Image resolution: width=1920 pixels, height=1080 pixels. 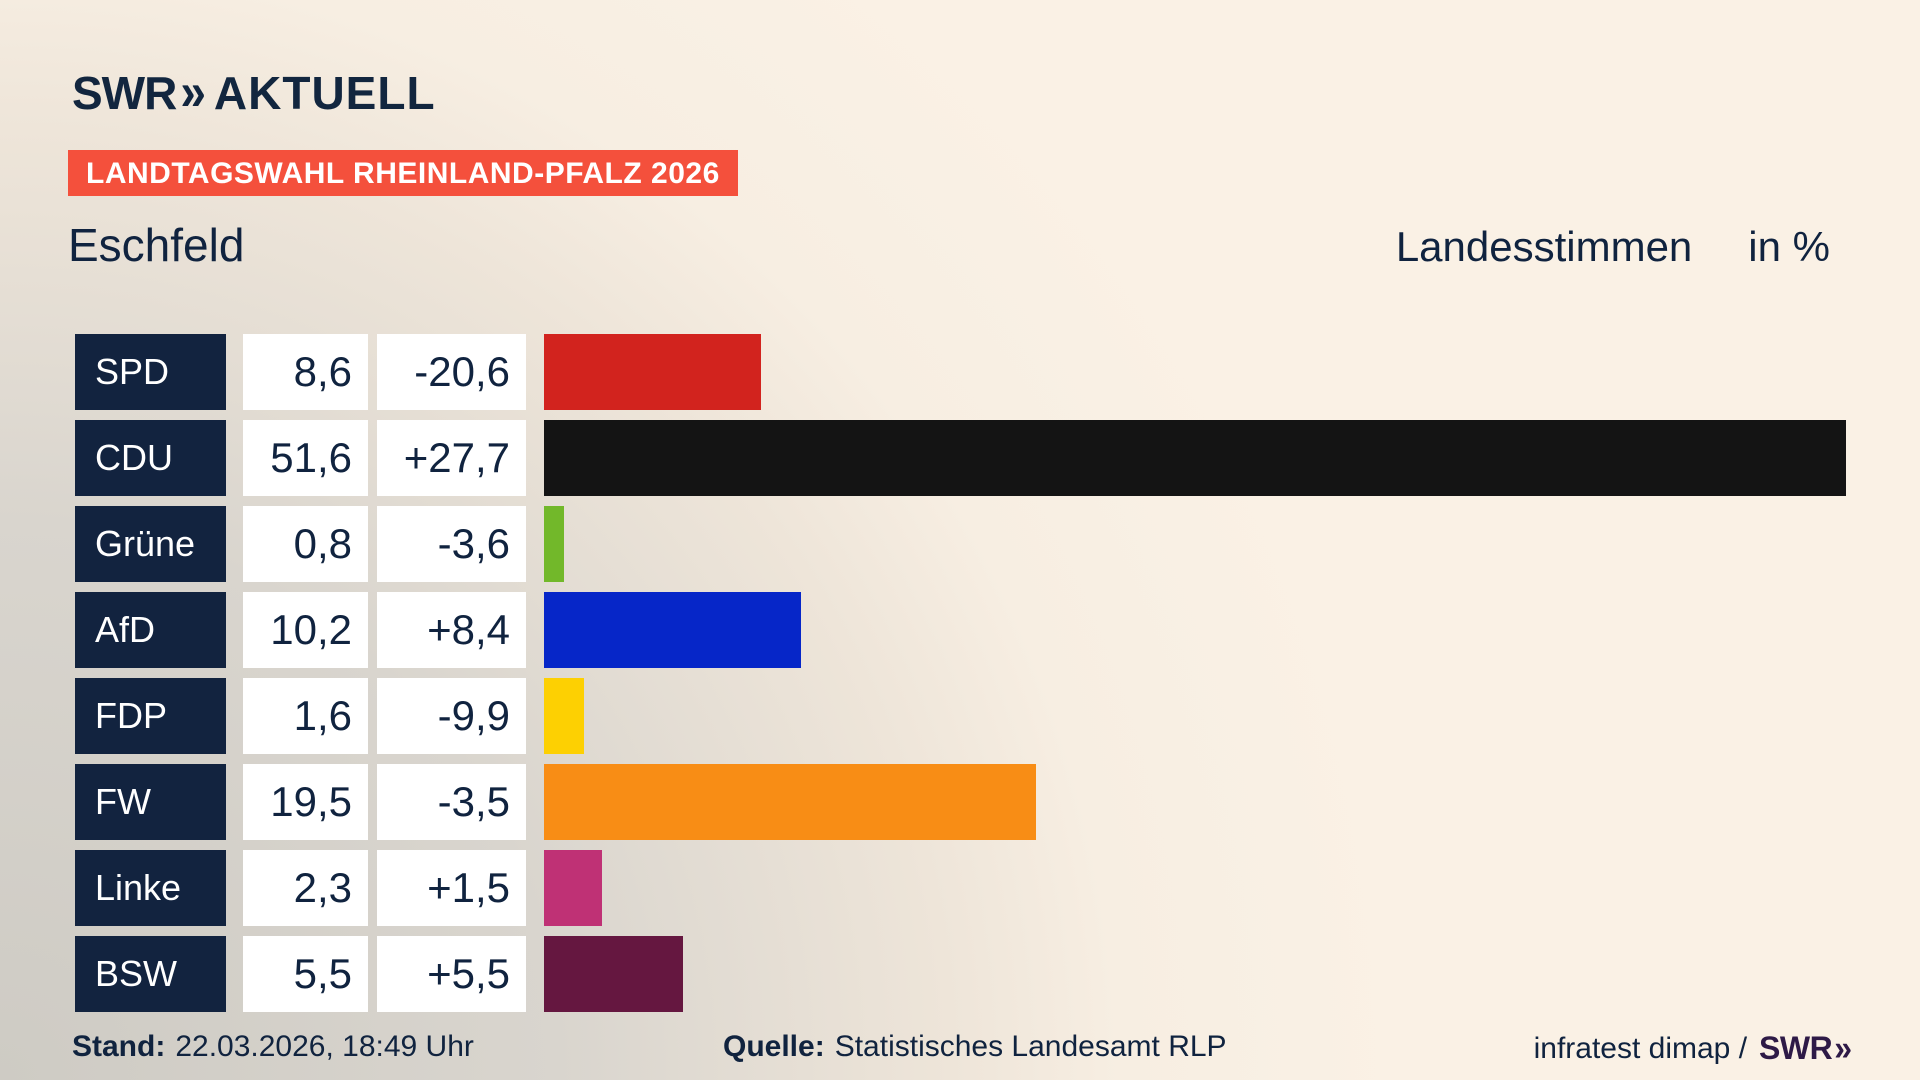 What do you see at coordinates (305, 372) in the screenshot?
I see `value-cell: 8,6` at bounding box center [305, 372].